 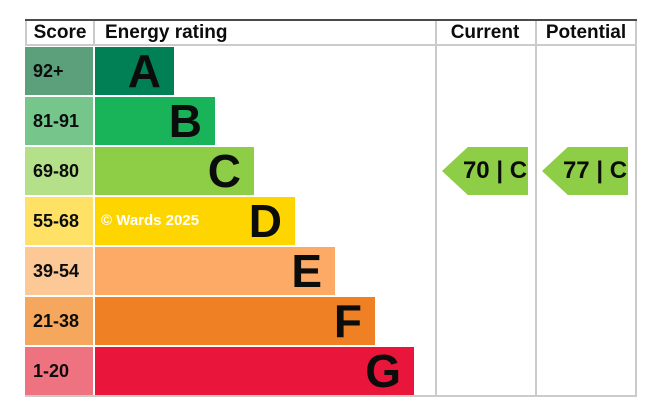 What do you see at coordinates (59, 371) in the screenshot?
I see `score-range: 1-20` at bounding box center [59, 371].